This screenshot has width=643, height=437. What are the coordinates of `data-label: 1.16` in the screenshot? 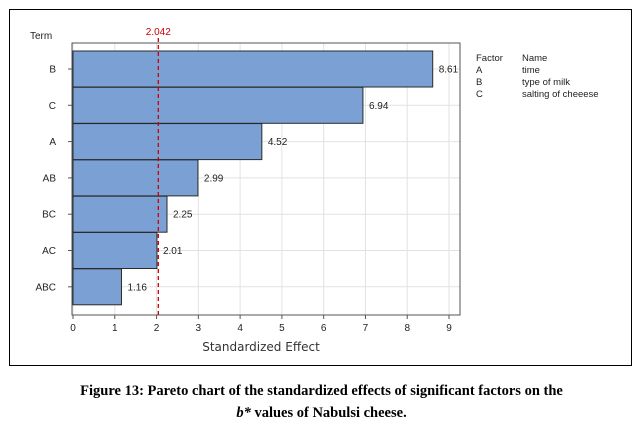 It's located at (137, 287).